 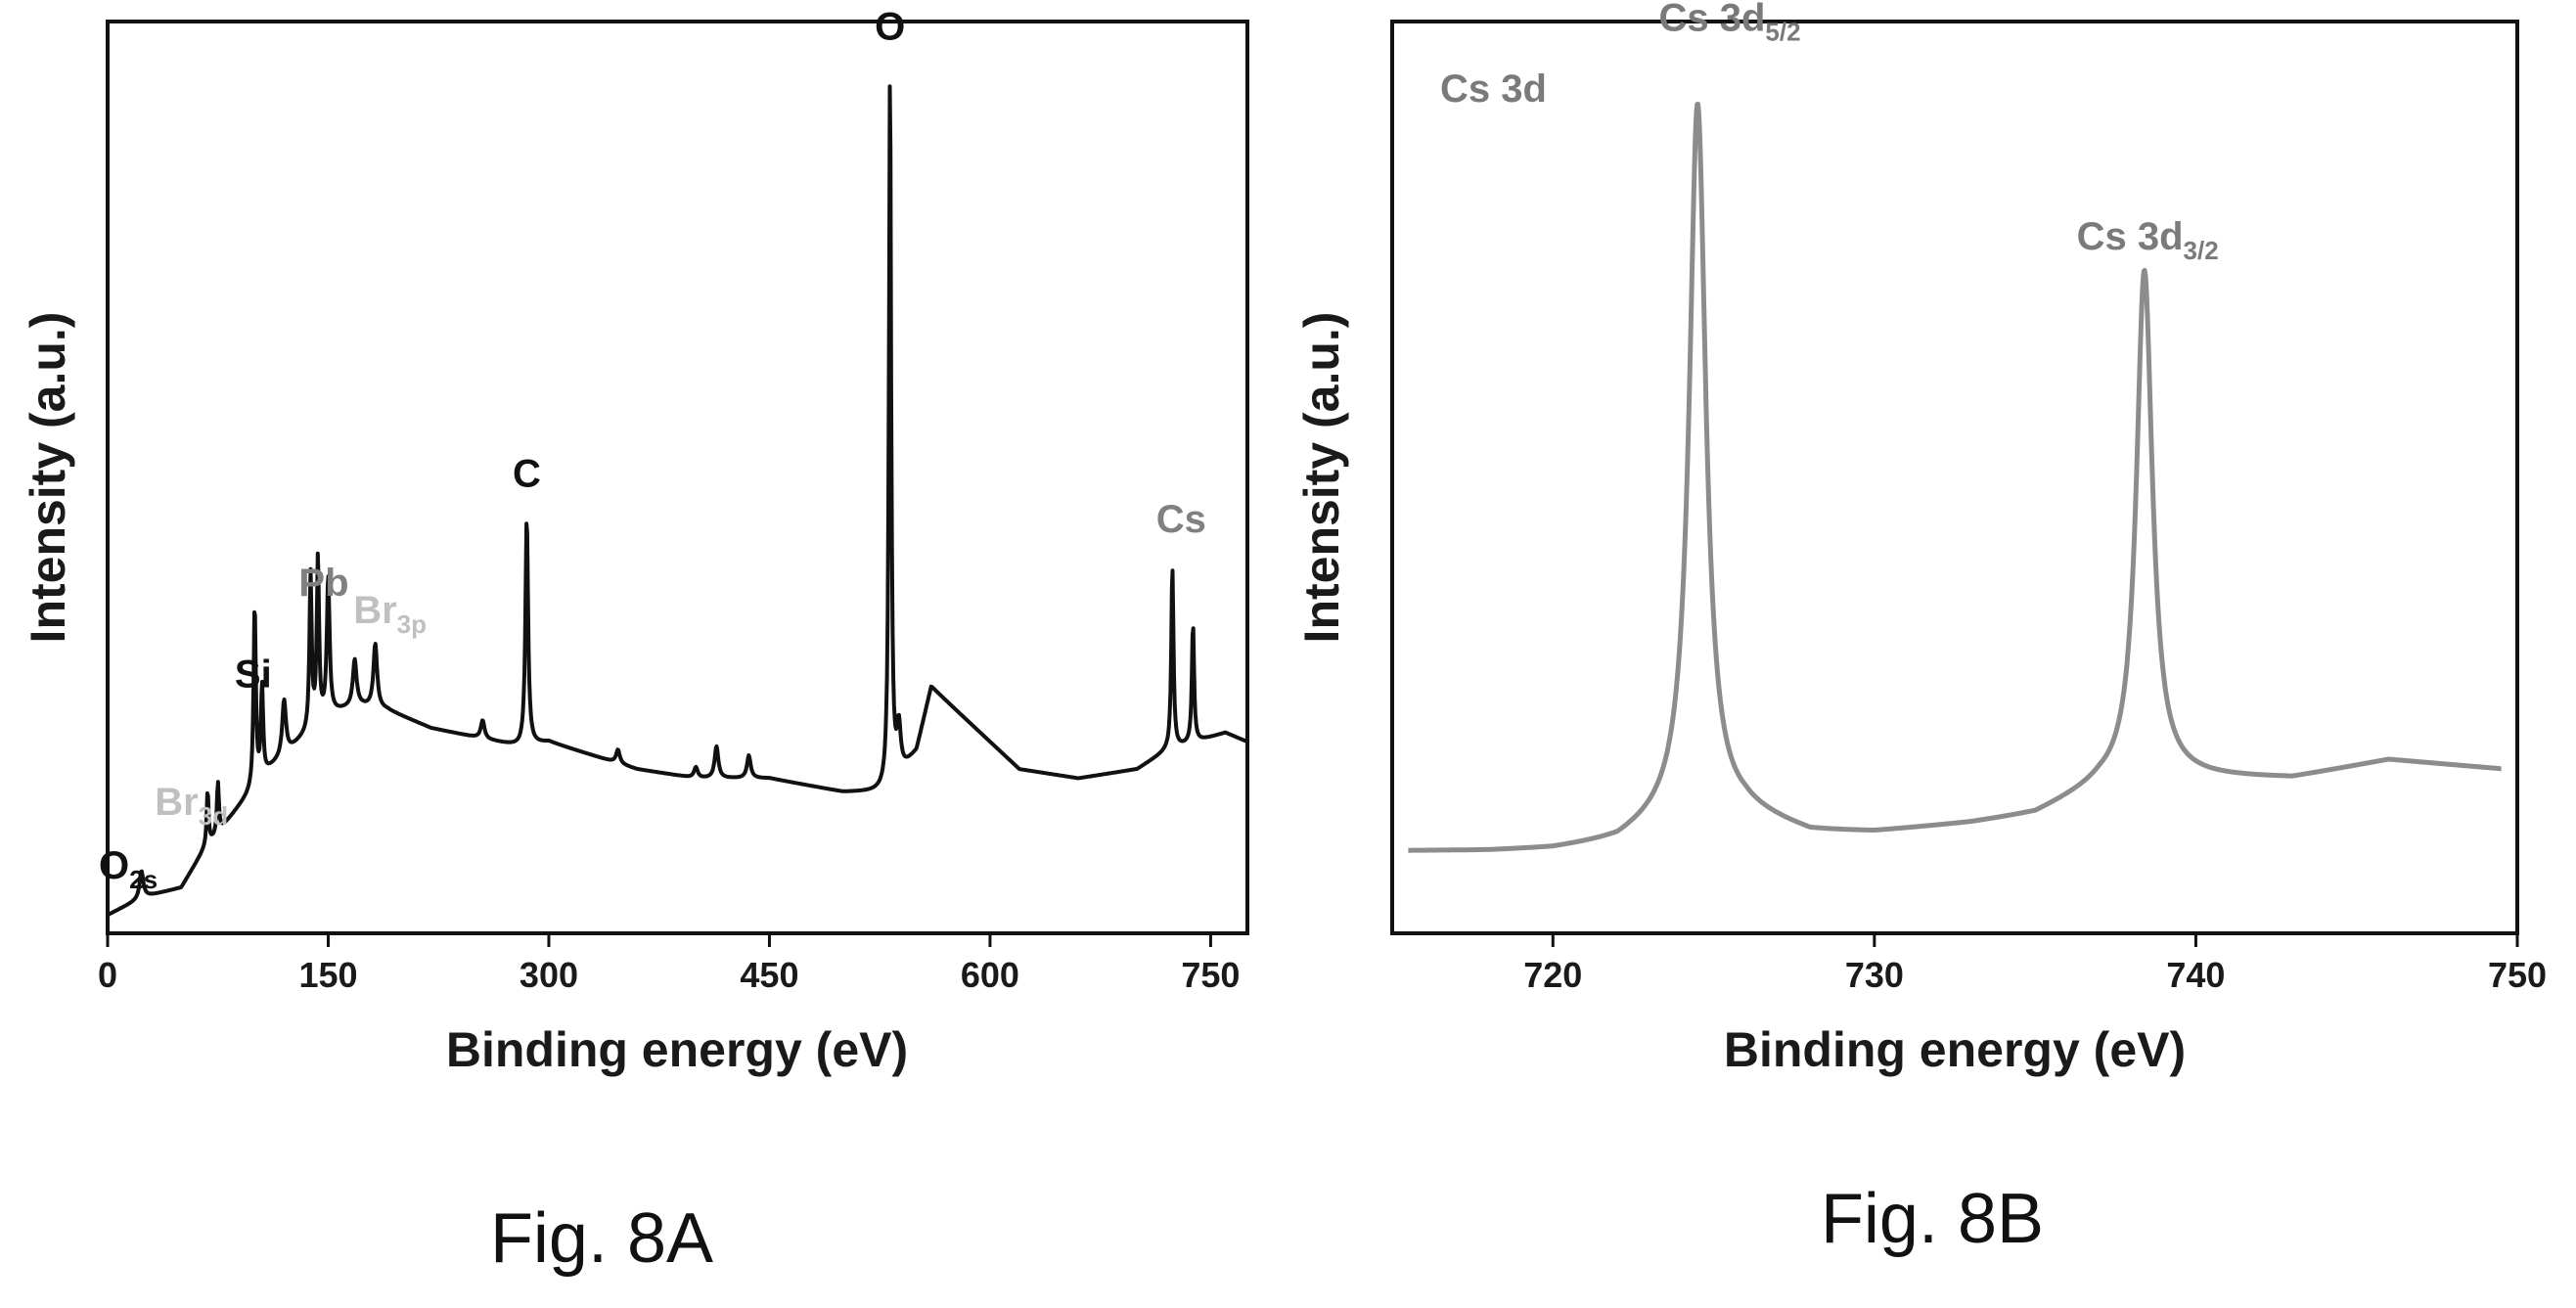 What do you see at coordinates (327, 975) in the screenshot?
I see `x-tick-label: 150` at bounding box center [327, 975].